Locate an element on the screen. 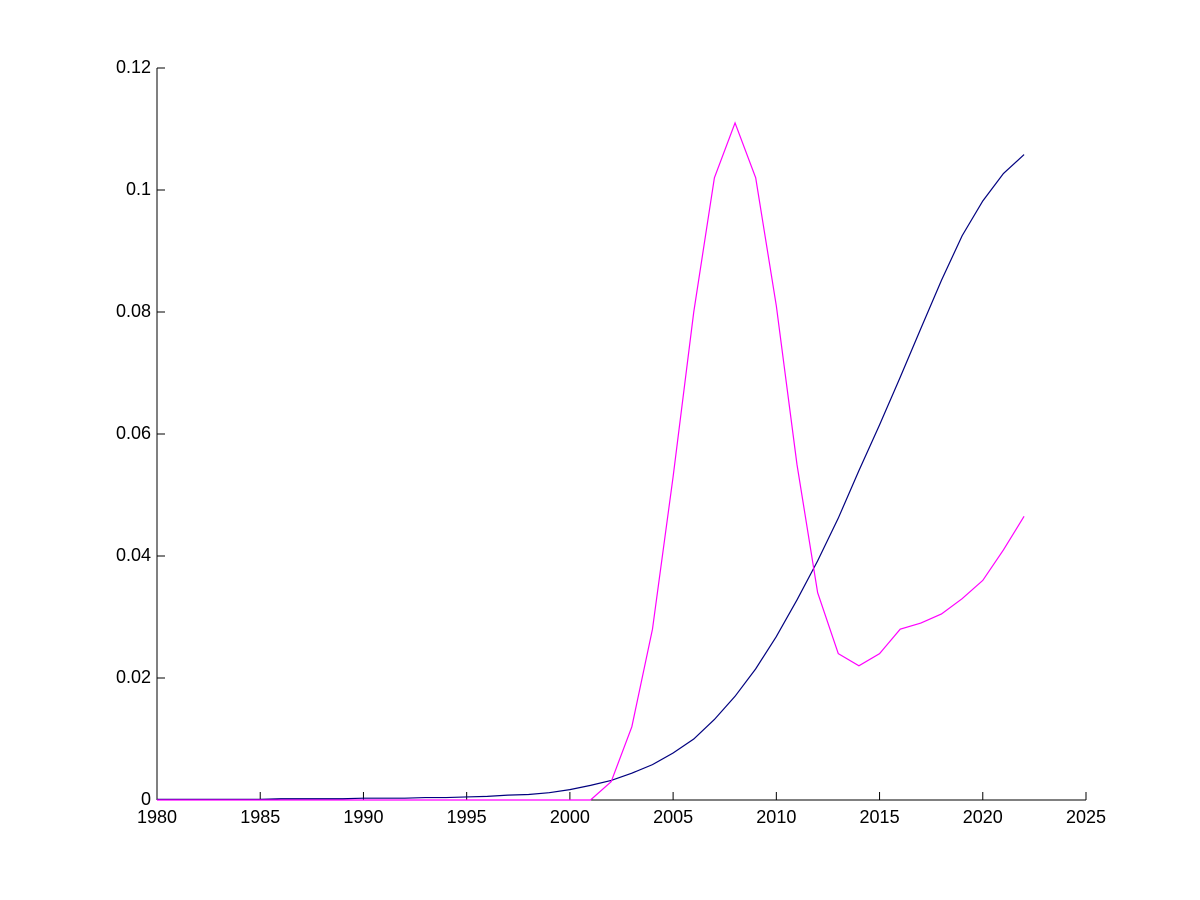  x-tick-label: 2005 is located at coordinates (673, 817).